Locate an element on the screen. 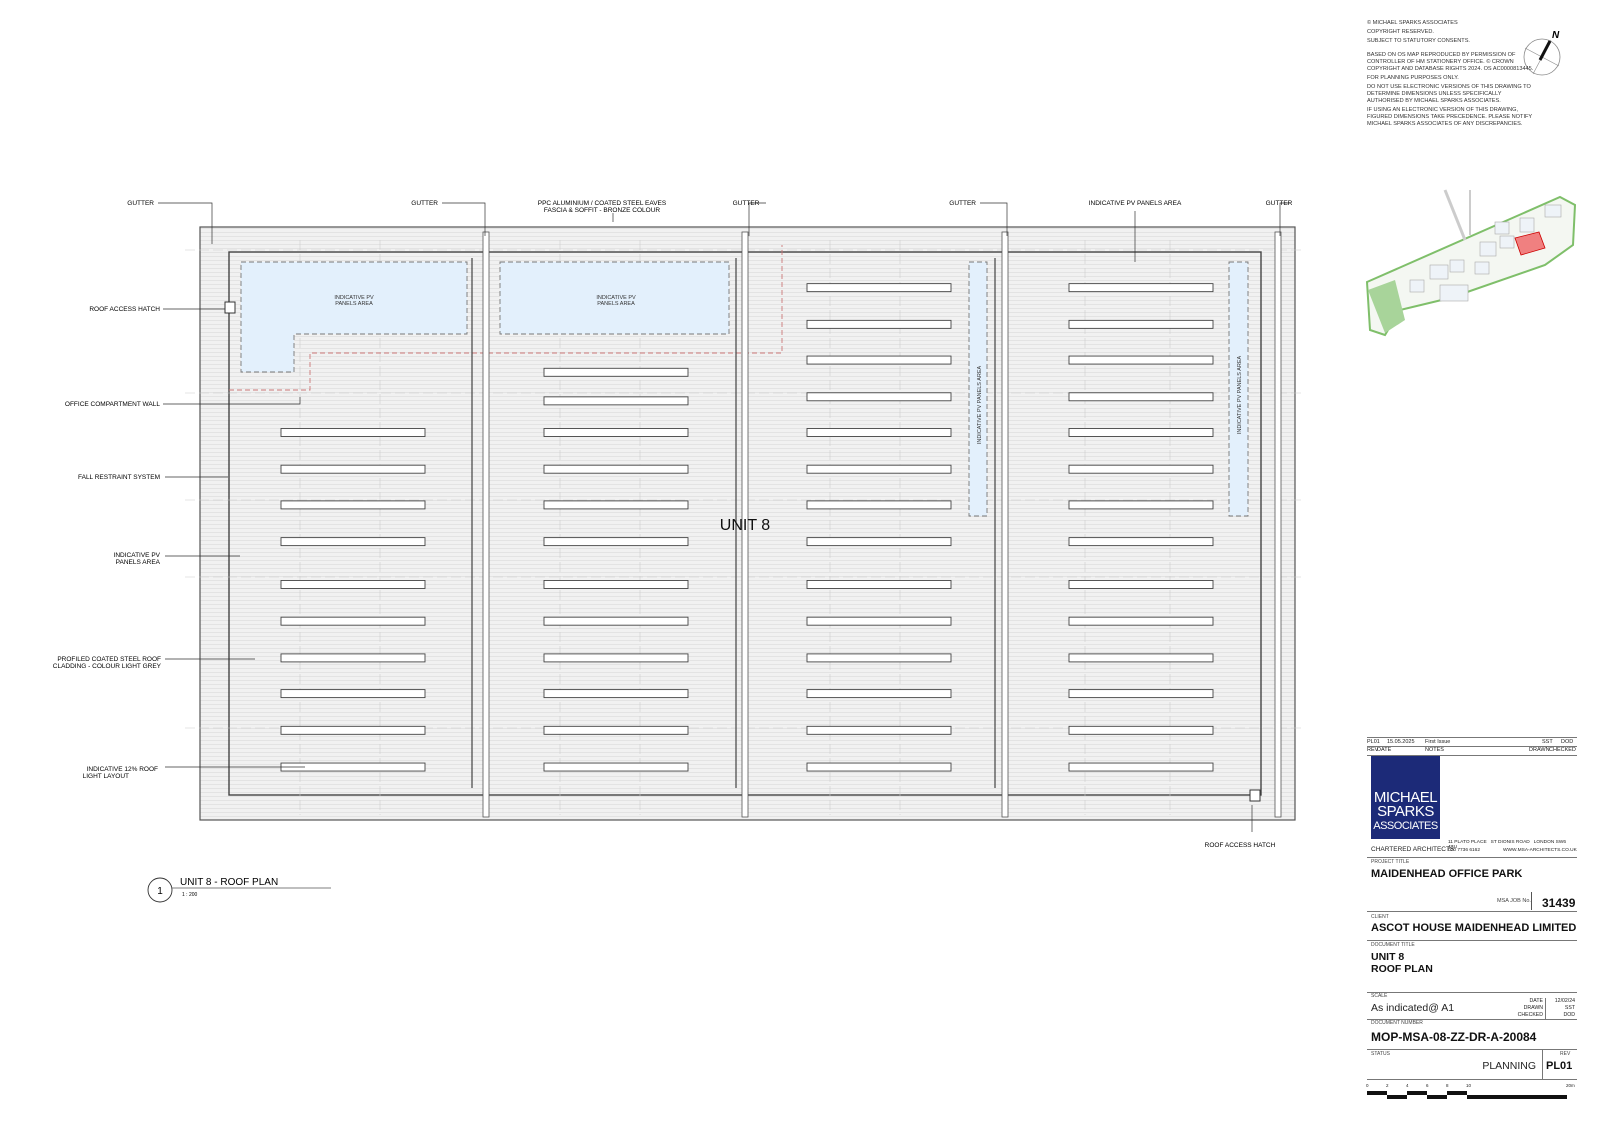  label-pv-2: PANELS AREA is located at coordinates (138, 562).